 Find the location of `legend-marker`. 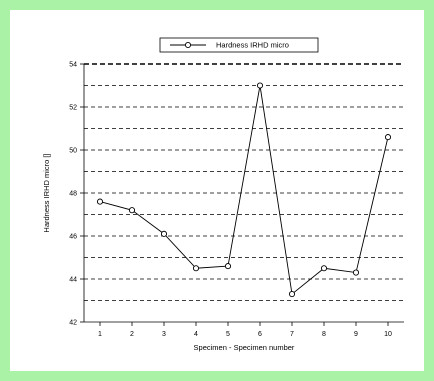

legend-marker is located at coordinates (188, 45).